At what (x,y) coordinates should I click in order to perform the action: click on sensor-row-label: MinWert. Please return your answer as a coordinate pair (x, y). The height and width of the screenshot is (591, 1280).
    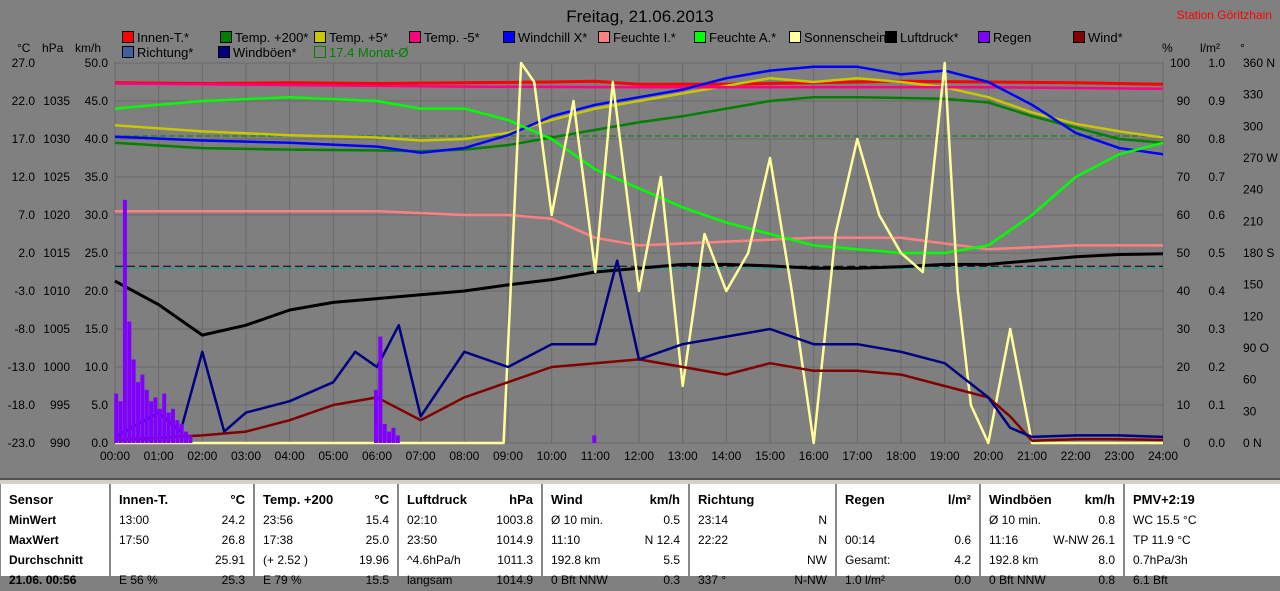
    Looking at the image, I should click on (33, 520).